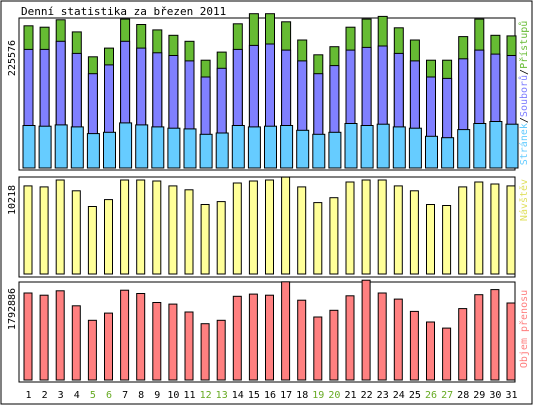 The width and height of the screenshot is (533, 405). What do you see at coordinates (479, 395) in the screenshot?
I see `x-tick-label: 29` at bounding box center [479, 395].